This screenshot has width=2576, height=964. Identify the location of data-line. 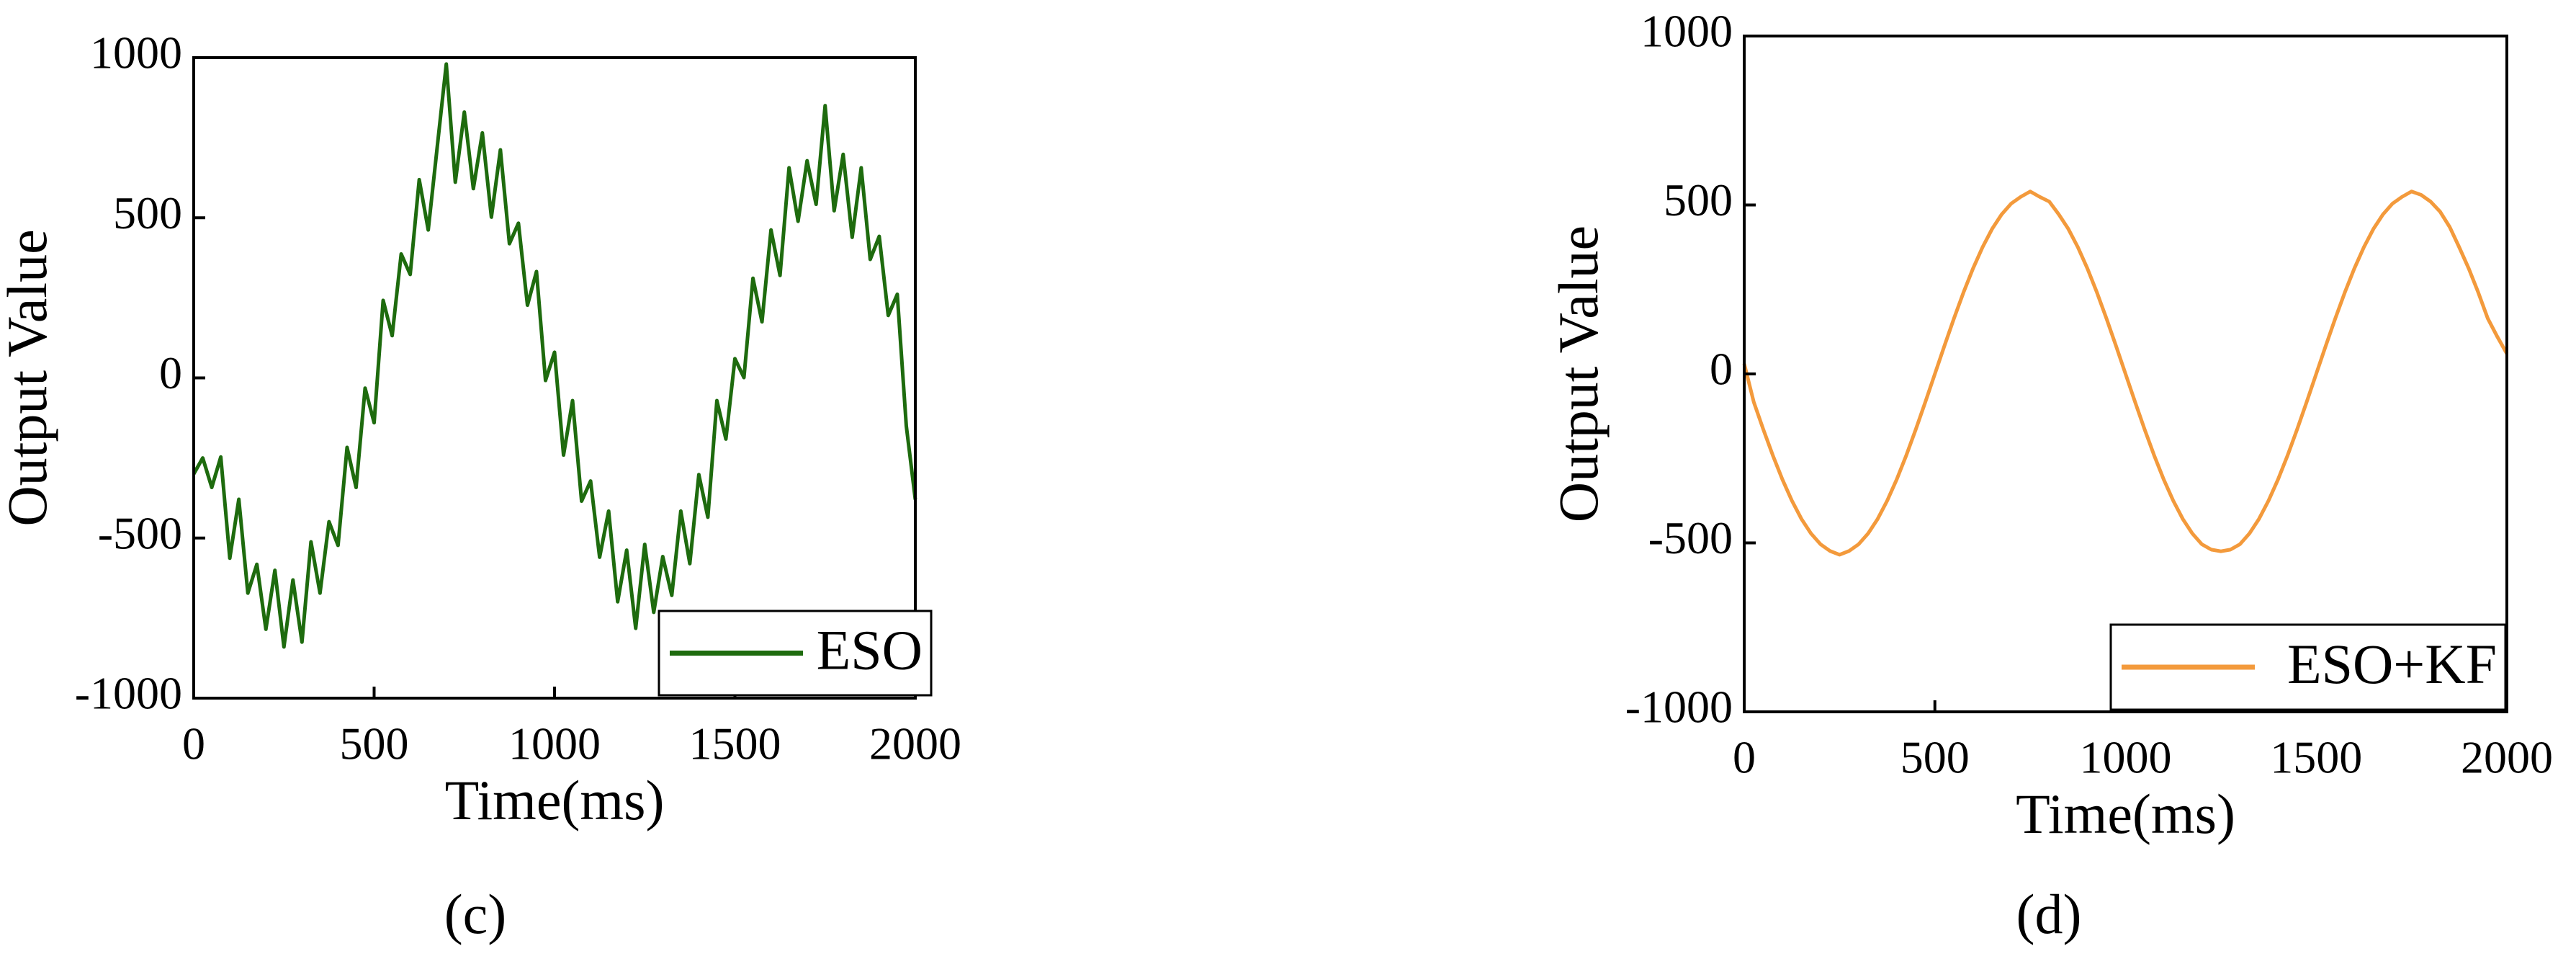
(2125, 373).